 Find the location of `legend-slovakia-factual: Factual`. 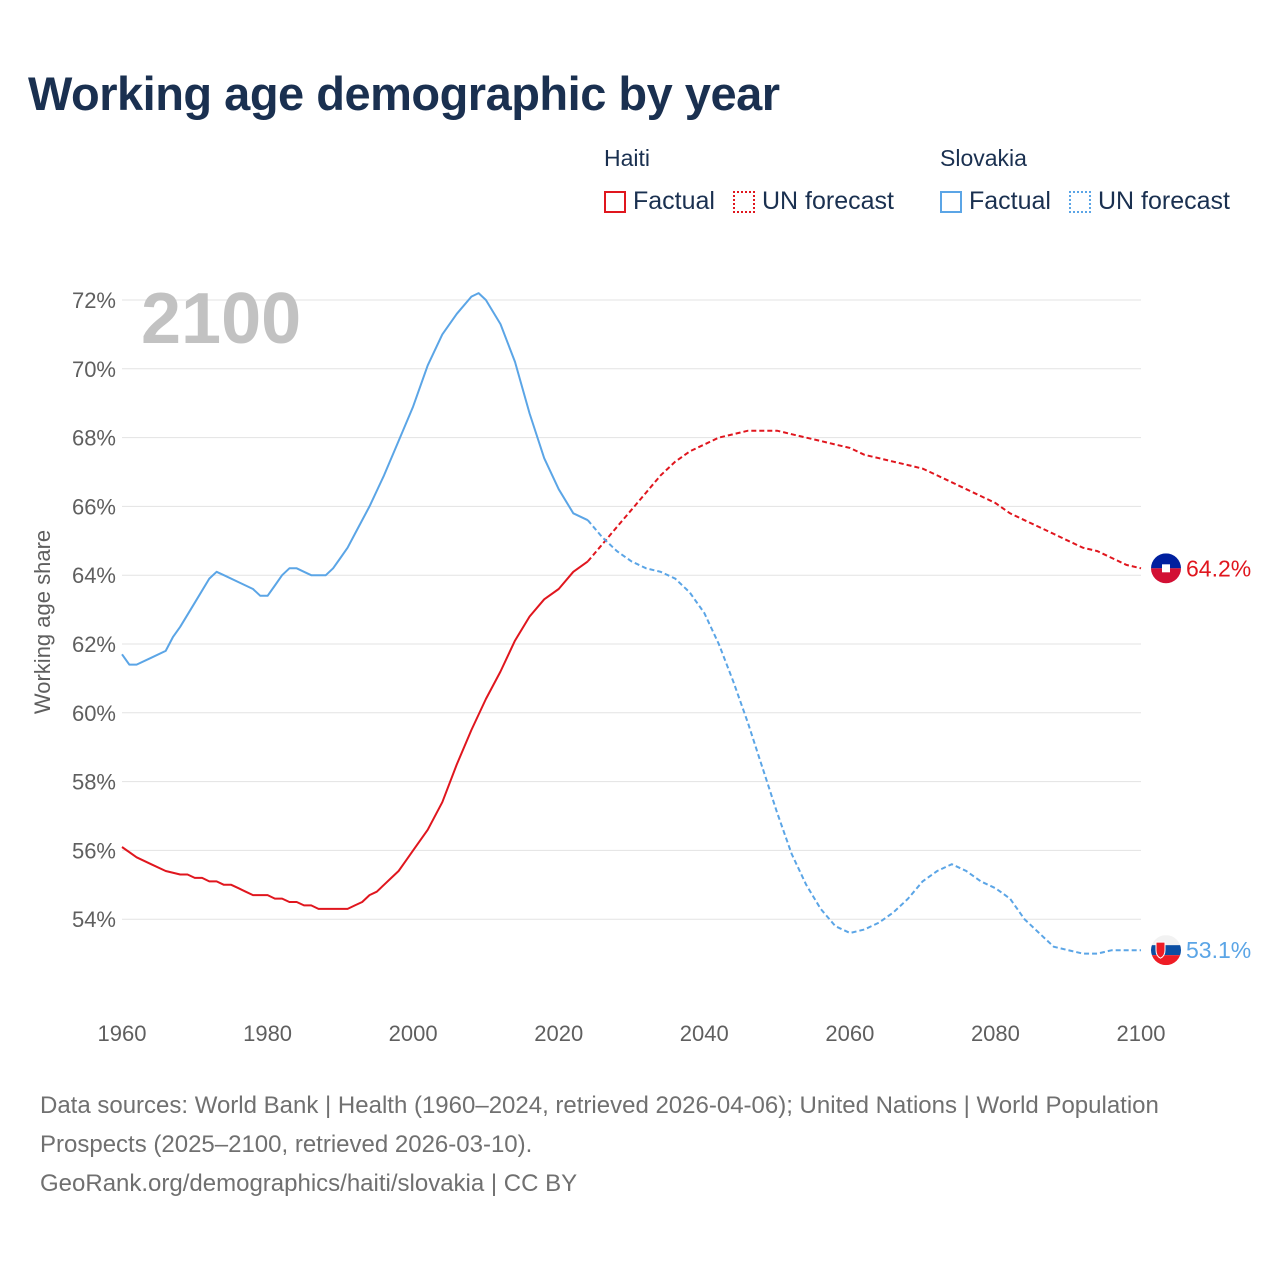

legend-slovakia-factual: Factual is located at coordinates (995, 201).